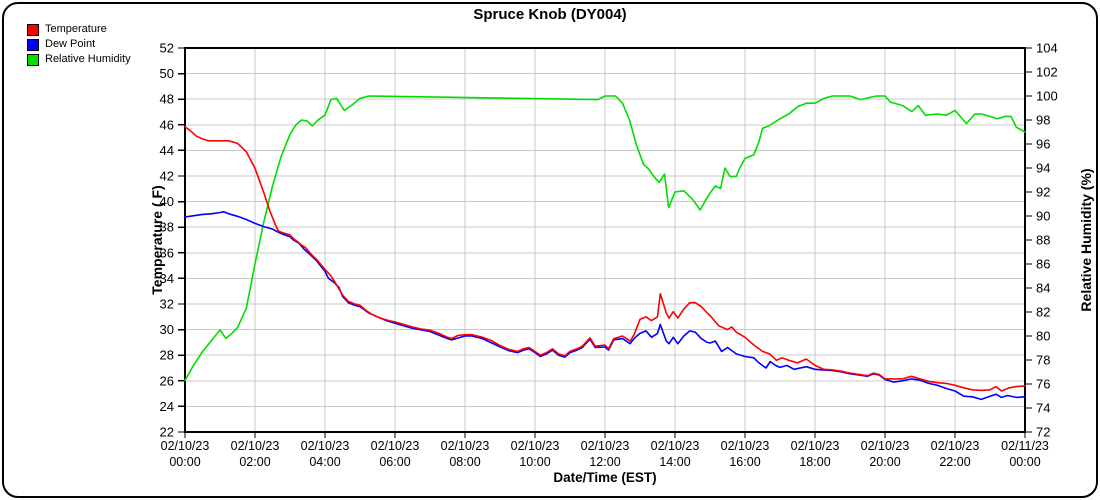 Image resolution: width=1100 pixels, height=500 pixels. What do you see at coordinates (605, 477) in the screenshot?
I see `x-axis-title: Date/Time (EST)` at bounding box center [605, 477].